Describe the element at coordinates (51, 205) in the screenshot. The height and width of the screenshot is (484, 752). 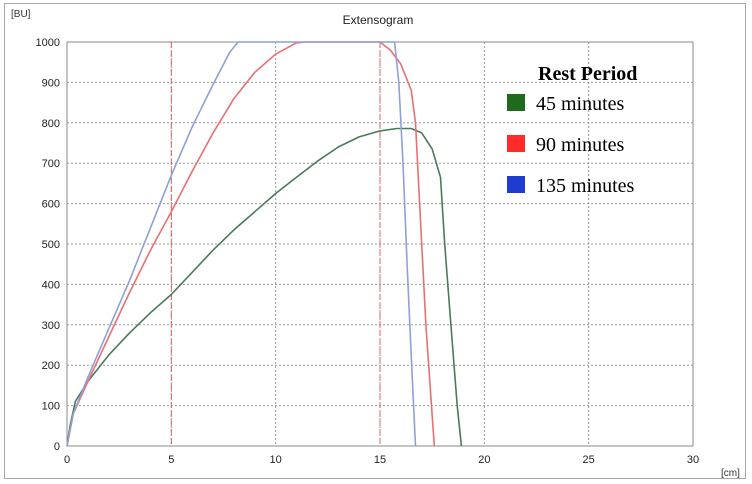
I see `y-tick-label: 600` at that location.